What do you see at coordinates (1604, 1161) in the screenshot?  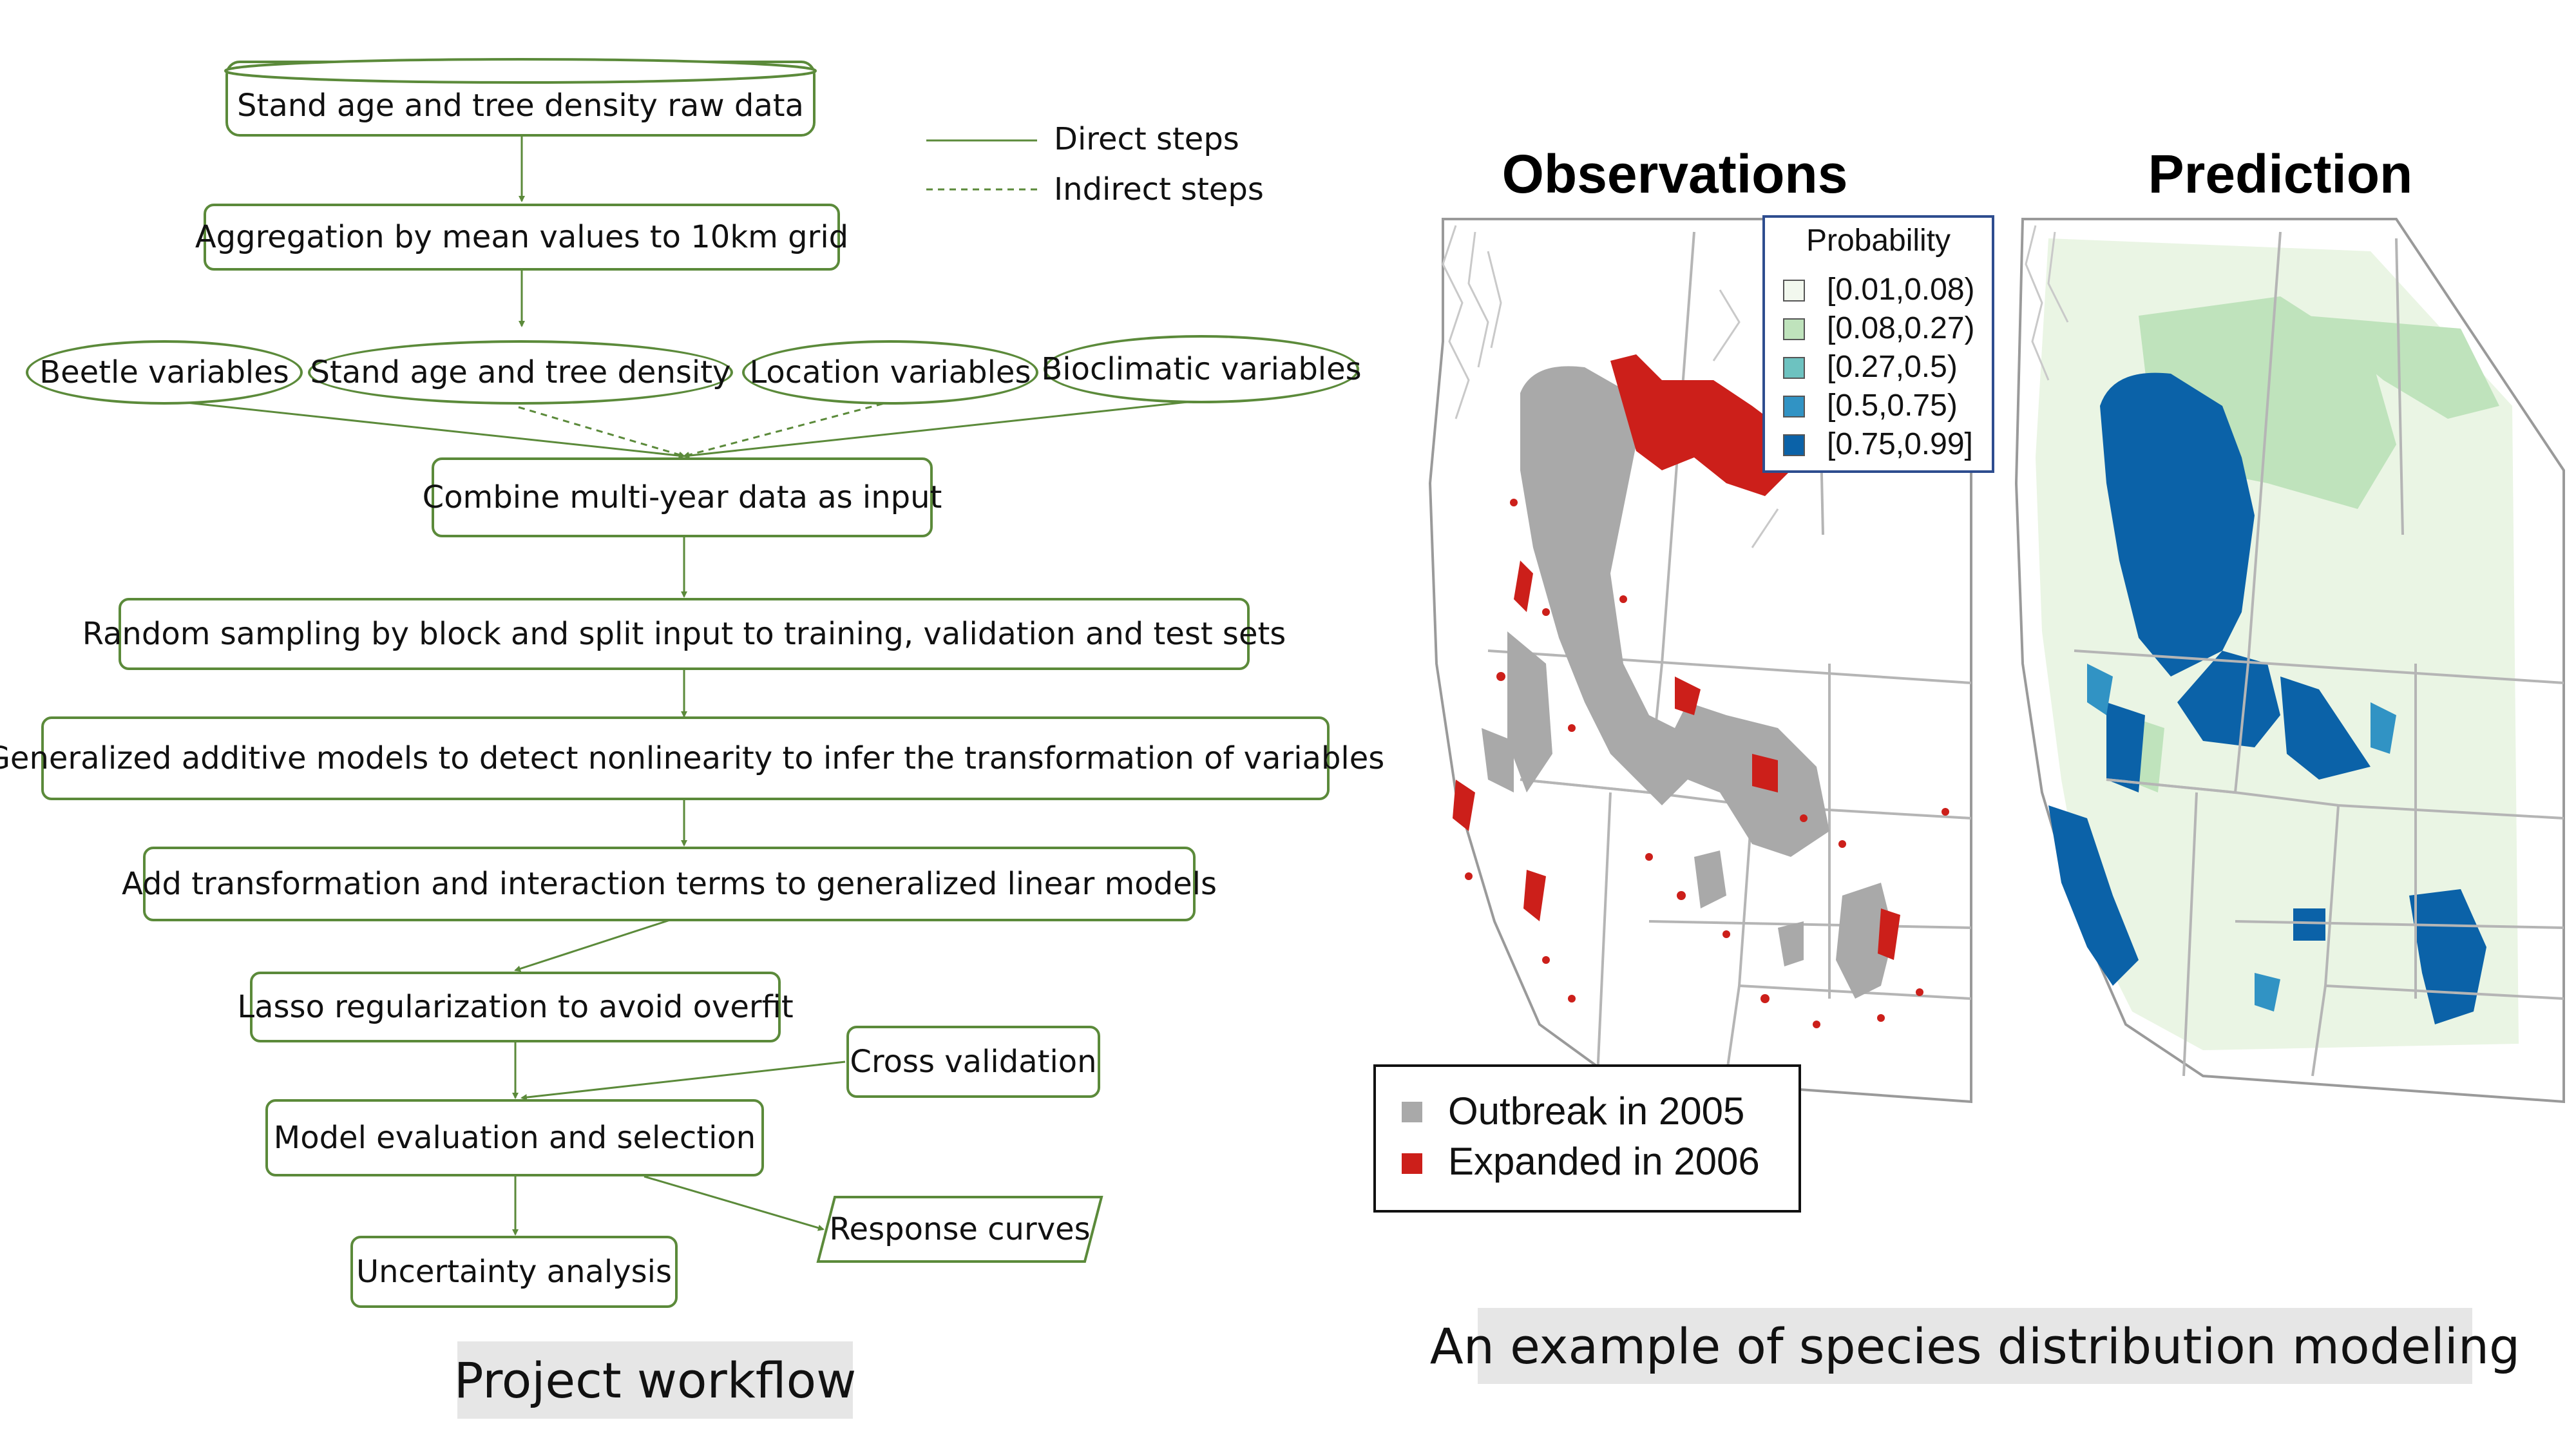 I see `expanded-label-2006: Expanded in 2006` at bounding box center [1604, 1161].